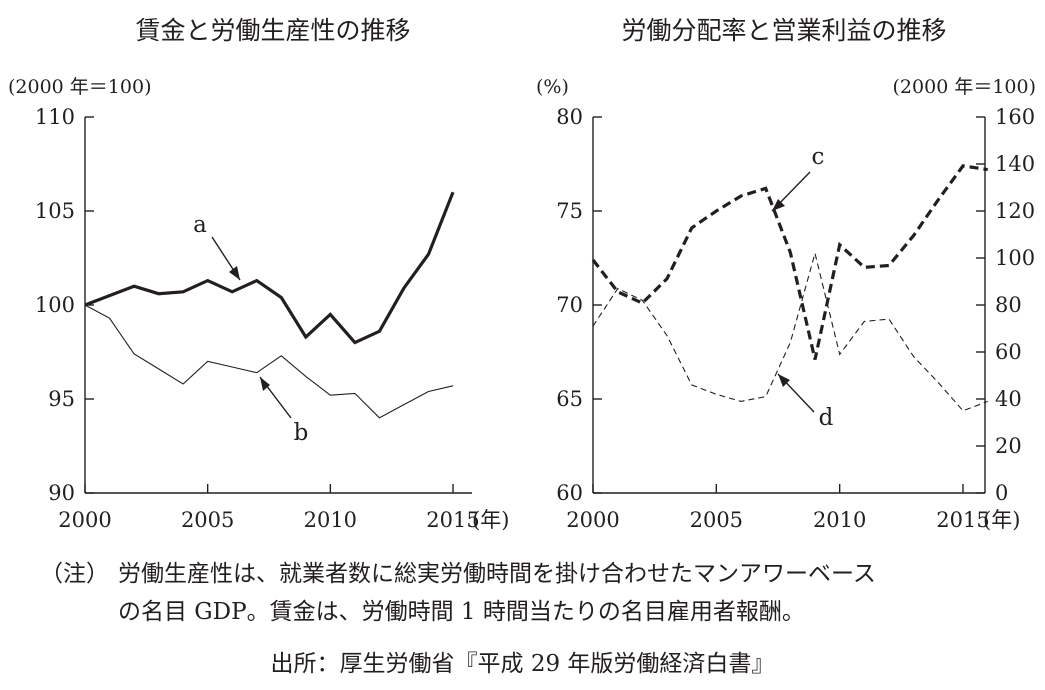  What do you see at coordinates (778, 508) in the screenshot?
I see `right-x-ticks: 2000 2005 2010 2015` at bounding box center [778, 508].